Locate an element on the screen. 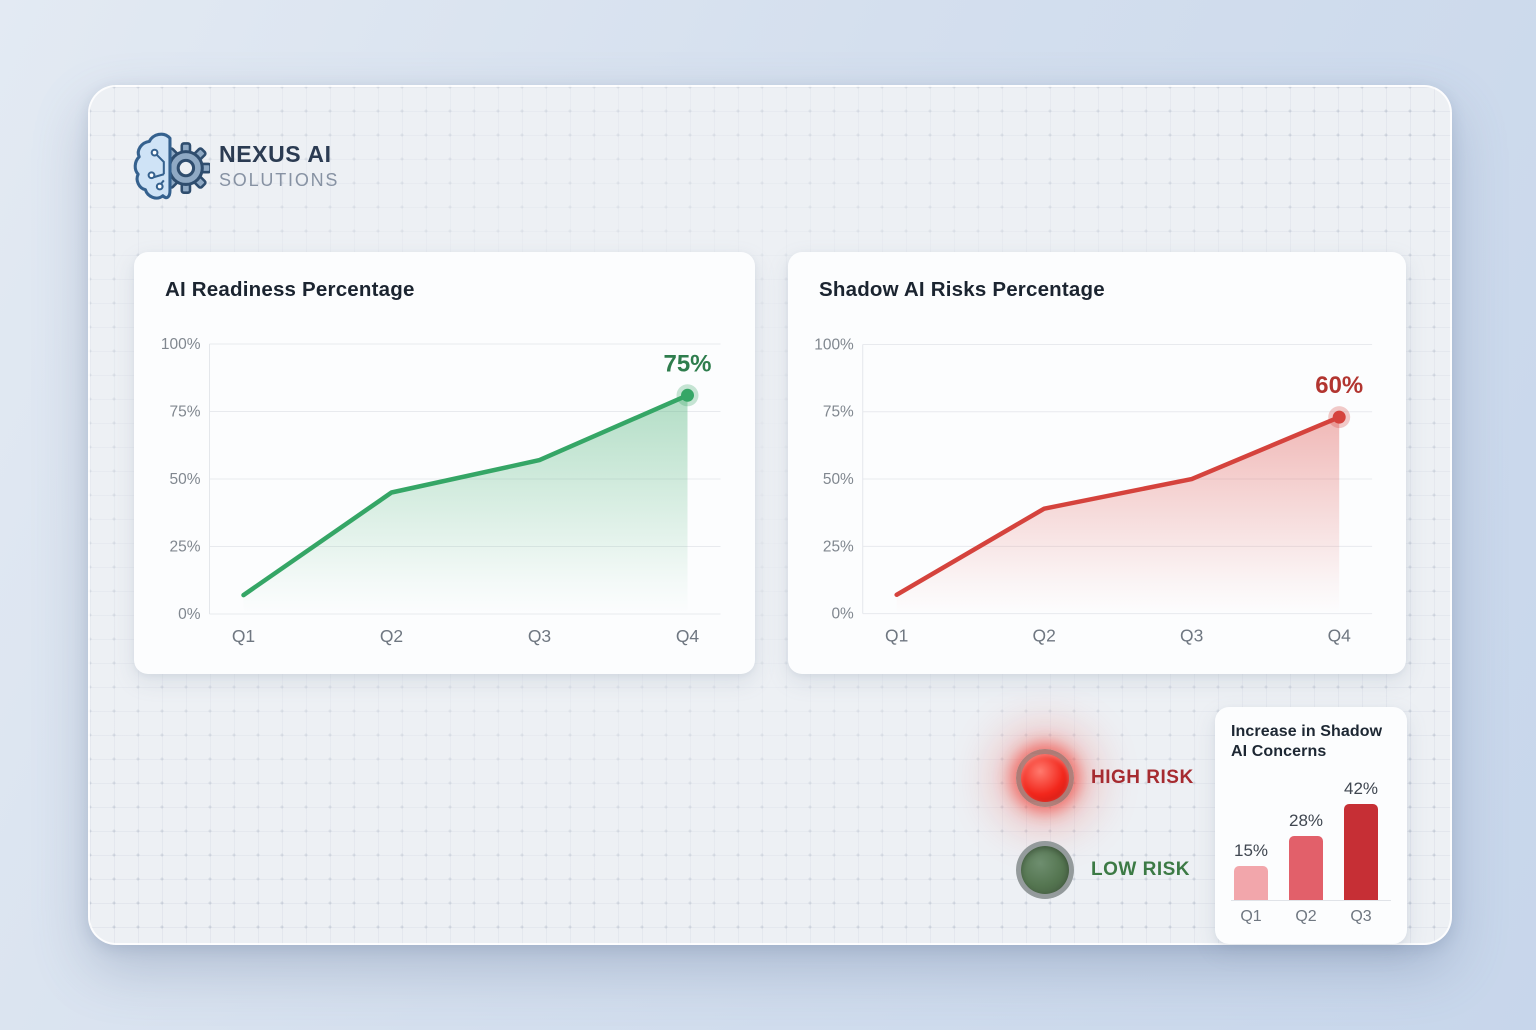 Image resolution: width=1536 pixels, height=1030 pixels. brand: NEXUS AI SOLUTIONS is located at coordinates (235, 166).